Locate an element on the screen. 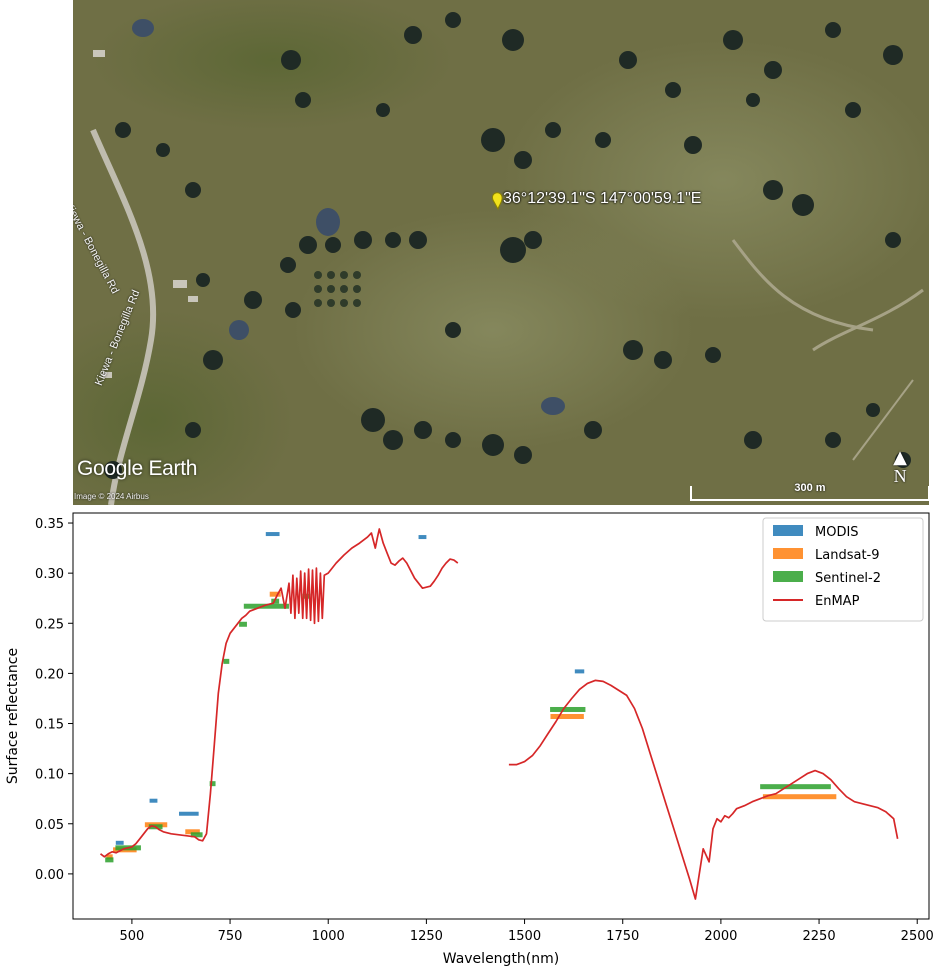 The width and height of the screenshot is (936, 974). google-earth-logo: Google Earth is located at coordinates (137, 468).